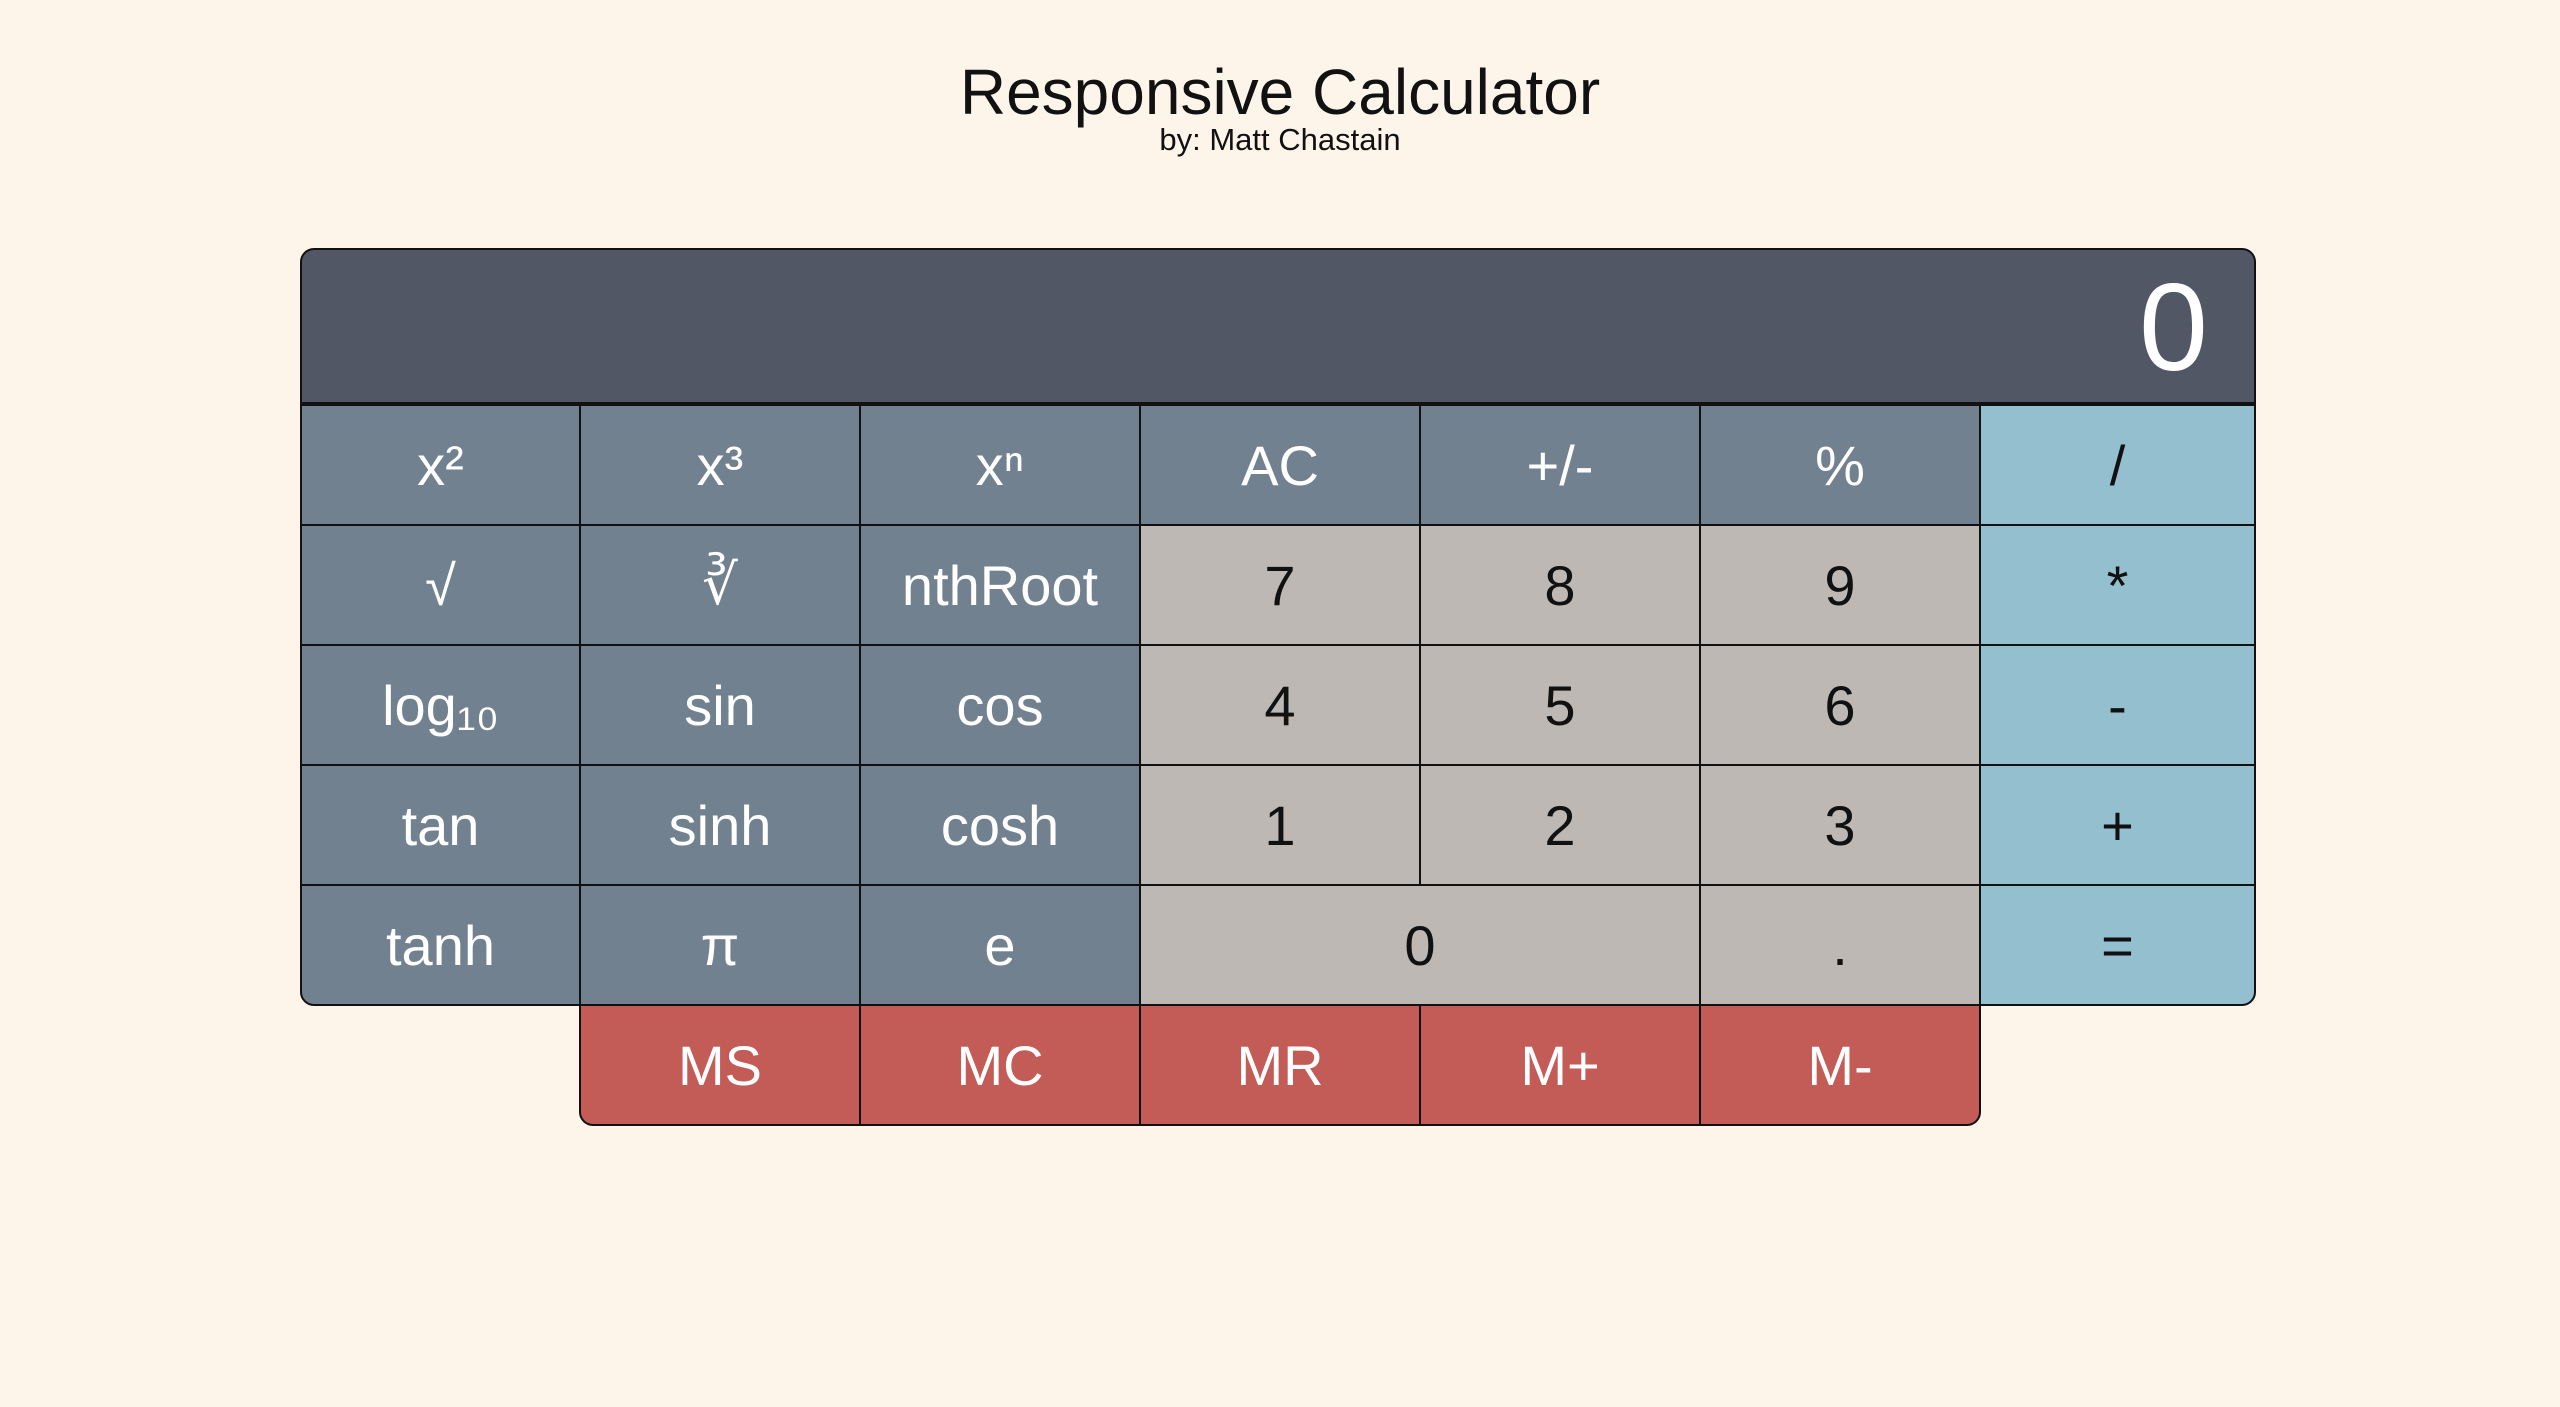  Describe the element at coordinates (1560, 825) in the screenshot. I see `digit-2-button: 2` at that location.